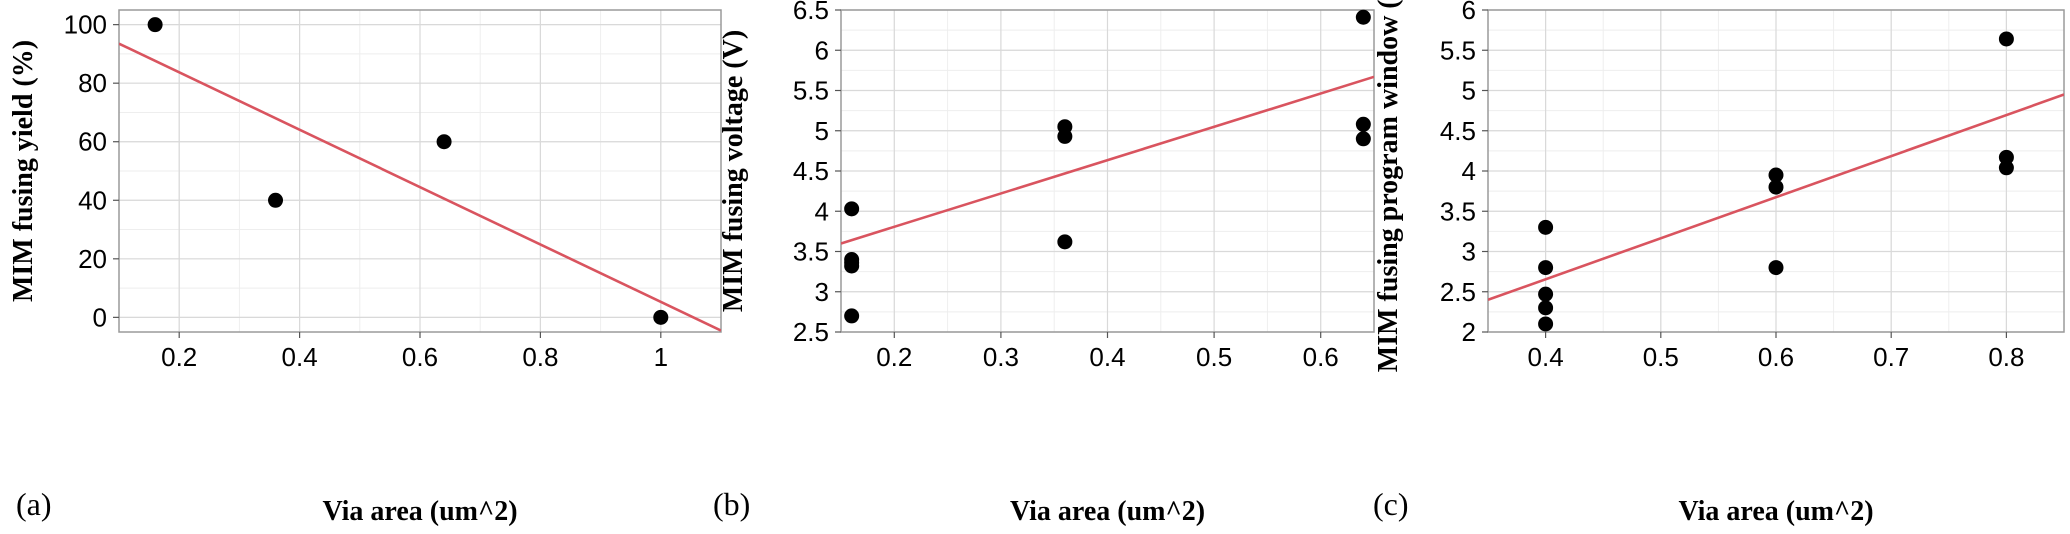 This screenshot has width=2070, height=534. Describe the element at coordinates (92, 200) in the screenshot. I see `y-tick-label: 40` at that location.